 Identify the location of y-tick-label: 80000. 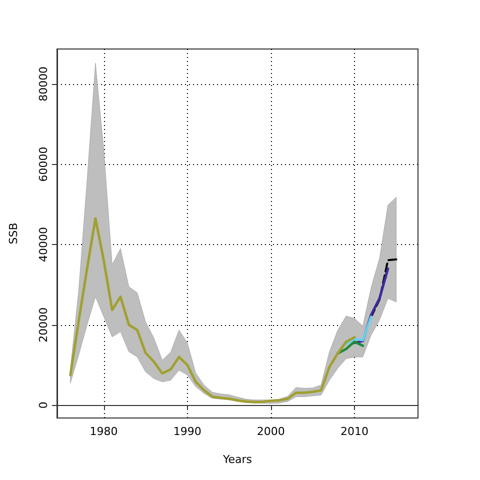
(43, 84).